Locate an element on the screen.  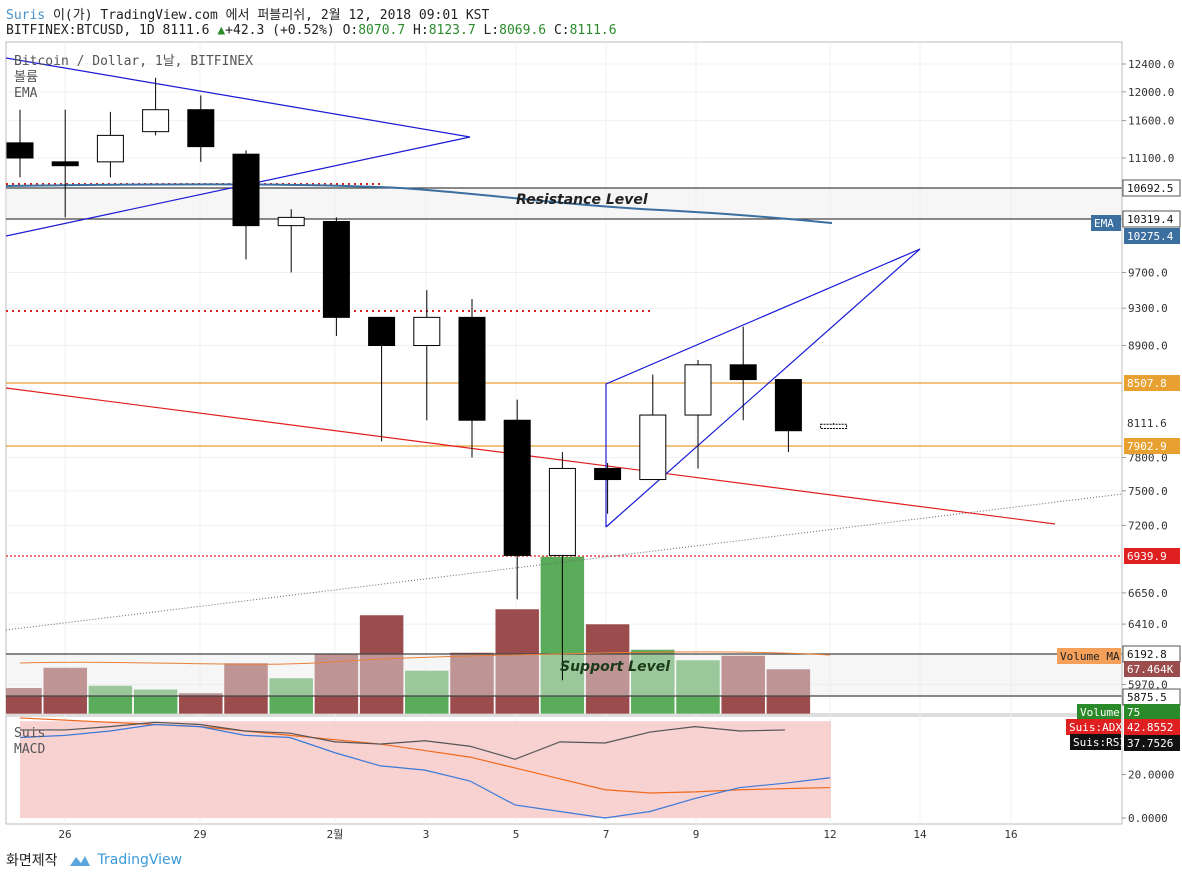
price-tick-label: 11100.0 is located at coordinates (1151, 158).